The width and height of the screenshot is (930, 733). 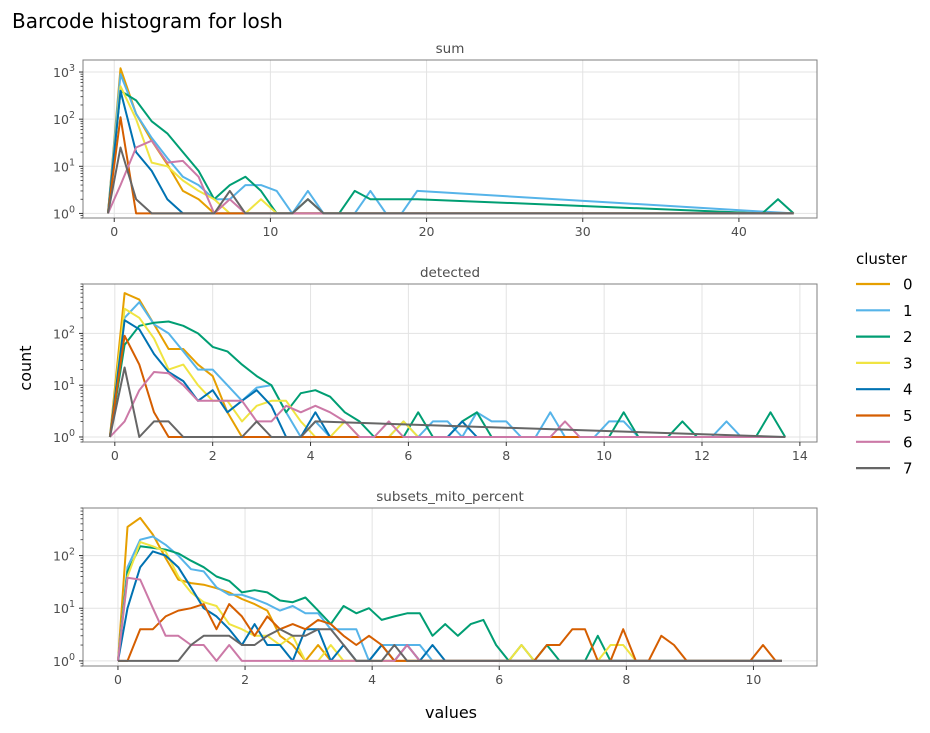 I want to click on facet-title: sum, so click(x=450, y=49).